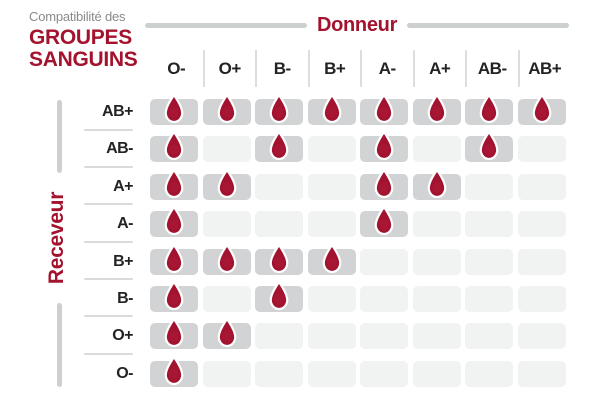 The width and height of the screenshot is (600, 400). I want to click on col-header-ab+: AB+, so click(544, 68).